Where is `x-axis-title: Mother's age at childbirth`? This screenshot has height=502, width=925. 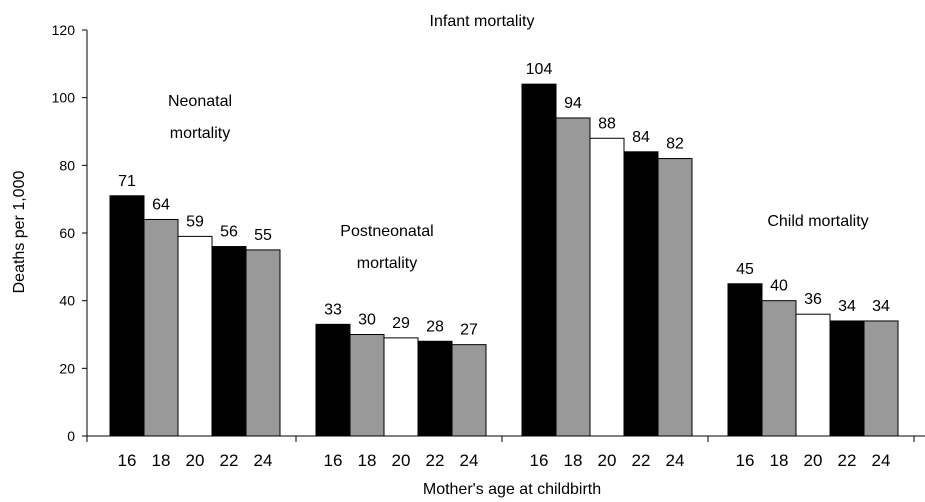
x-axis-title: Mother's age at childbirth is located at coordinates (512, 489).